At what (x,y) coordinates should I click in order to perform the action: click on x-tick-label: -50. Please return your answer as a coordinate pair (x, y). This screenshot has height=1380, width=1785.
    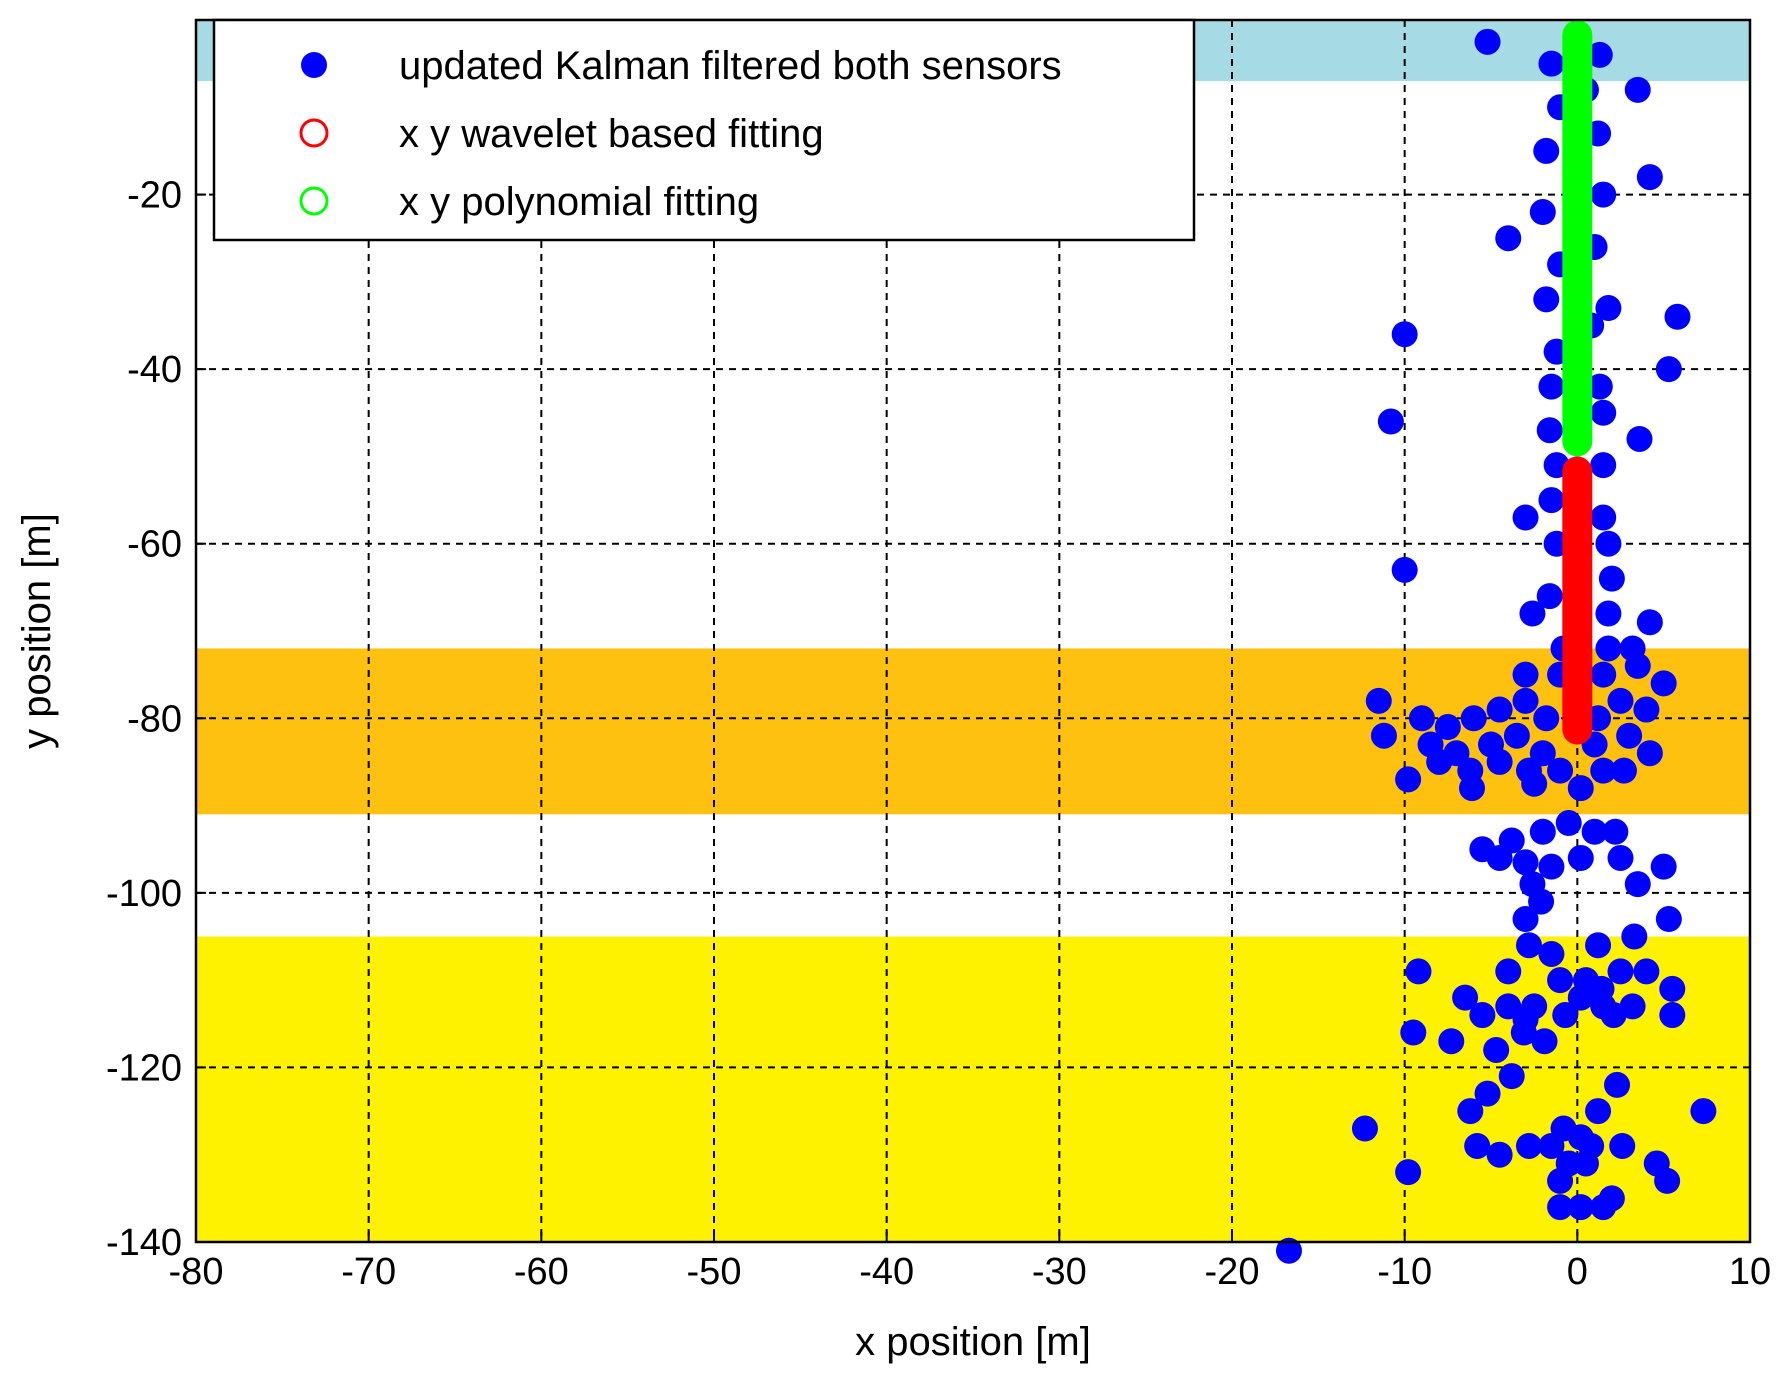
    Looking at the image, I should click on (714, 1272).